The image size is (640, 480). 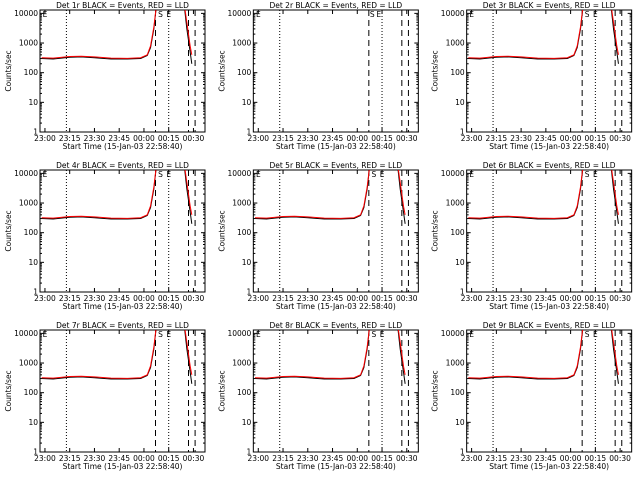 I want to click on chart-title: Det 2r BLACK = Events, RED = LLD, so click(x=335, y=5).